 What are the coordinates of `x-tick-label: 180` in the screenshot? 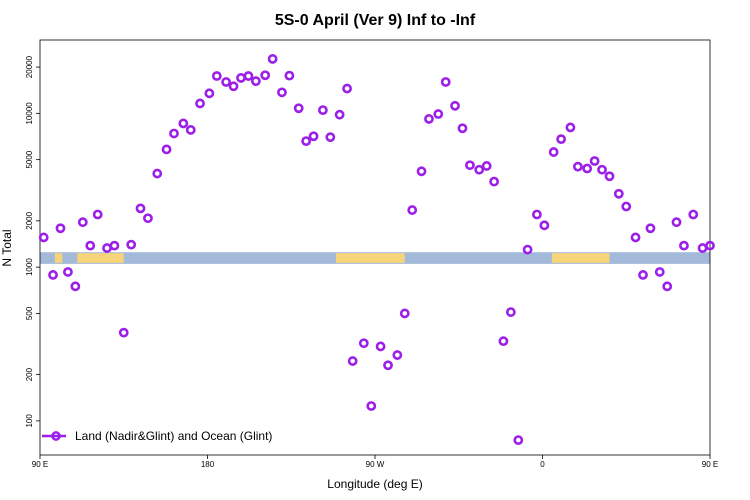 It's located at (208, 464).